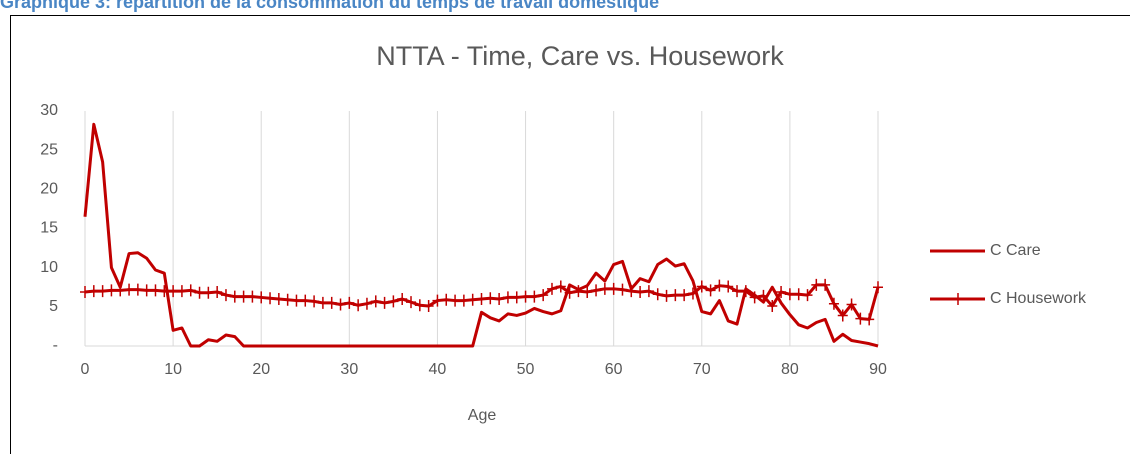 This screenshot has height=454, width=1130. Describe the element at coordinates (1015, 250) in the screenshot. I see `legend-label: C Care` at that location.